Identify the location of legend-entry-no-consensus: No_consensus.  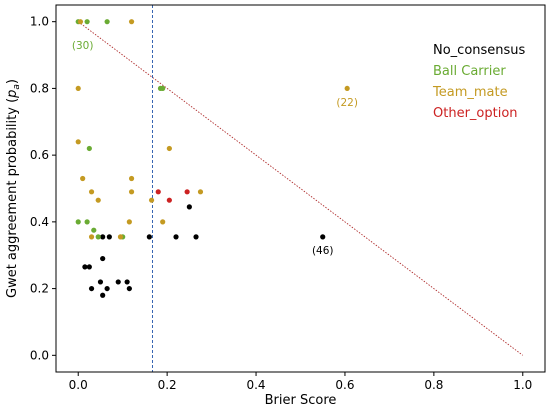
(479, 50).